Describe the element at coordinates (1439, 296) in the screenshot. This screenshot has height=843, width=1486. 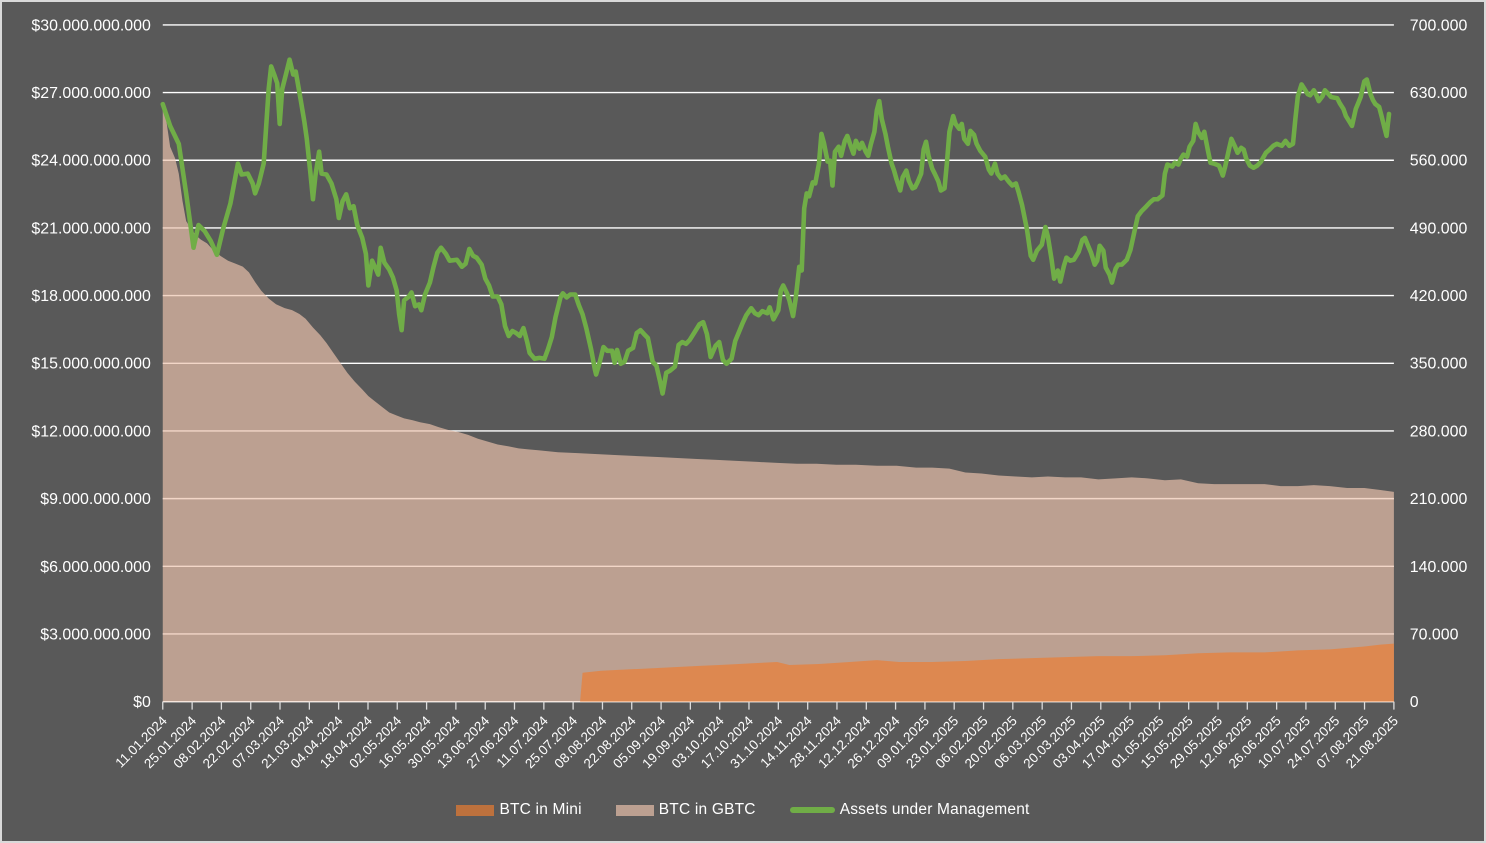
I see `right-axis-label: 420.000` at that location.